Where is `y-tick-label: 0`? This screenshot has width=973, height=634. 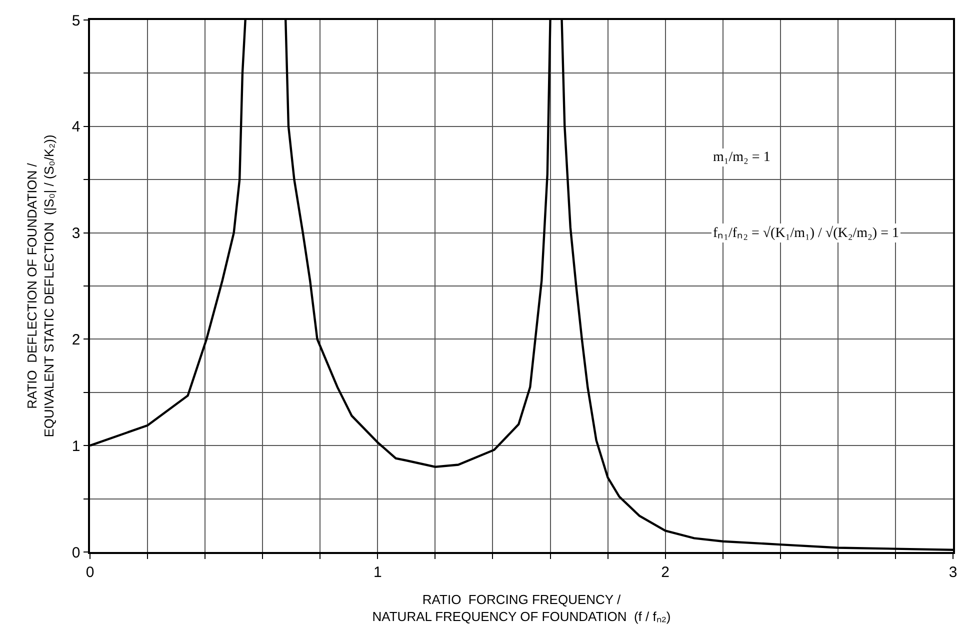 y-tick-label: 0 is located at coordinates (76, 553).